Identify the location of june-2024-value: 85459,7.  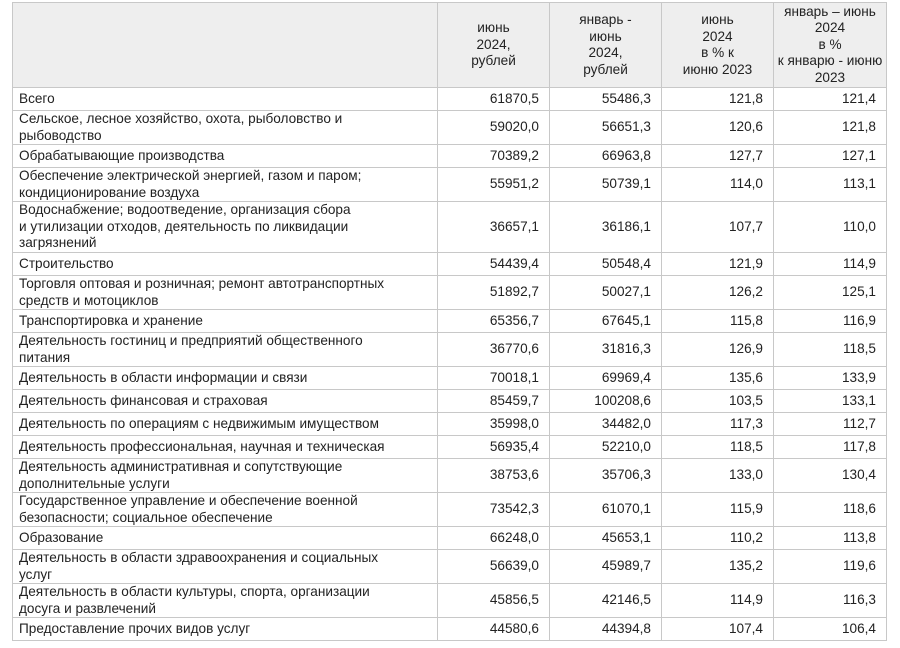
(493, 401).